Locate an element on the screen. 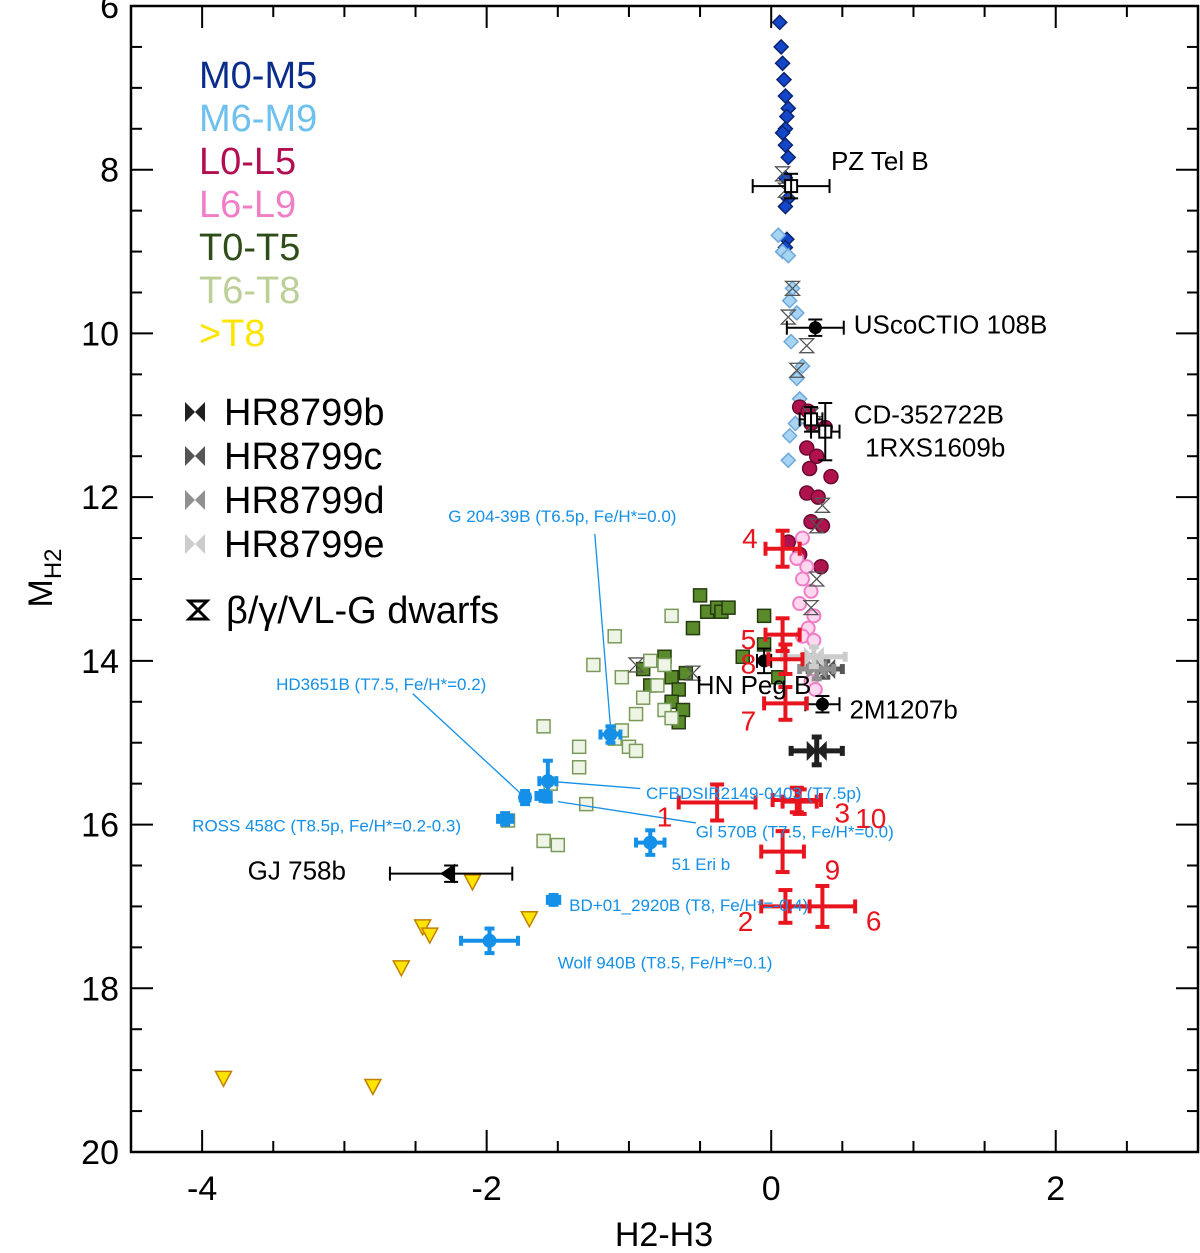  legend-spectral-entry: L6-L9 is located at coordinates (247, 205).